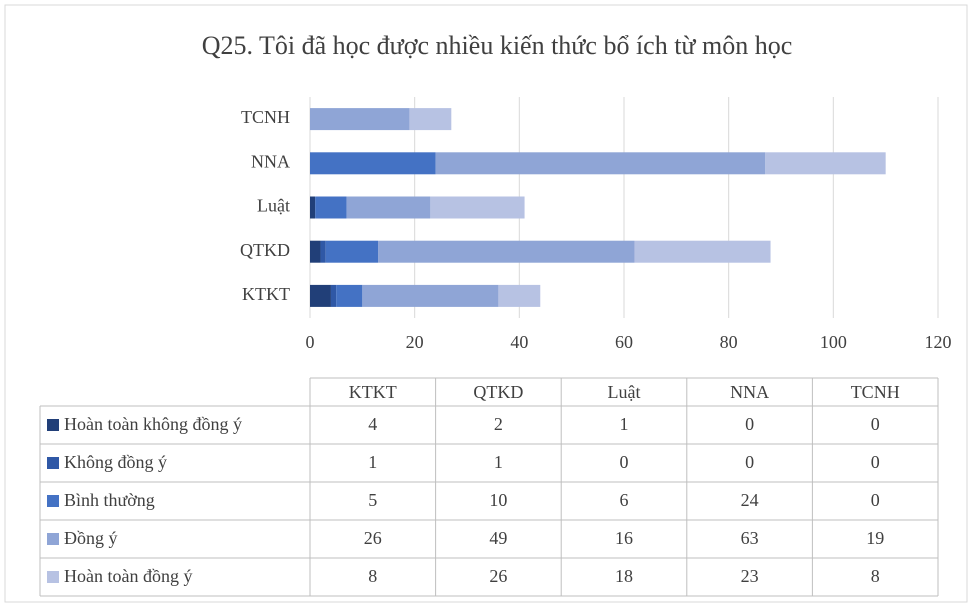 The width and height of the screenshot is (973, 614). What do you see at coordinates (749, 392) in the screenshot?
I see `table-header: NNA` at bounding box center [749, 392].